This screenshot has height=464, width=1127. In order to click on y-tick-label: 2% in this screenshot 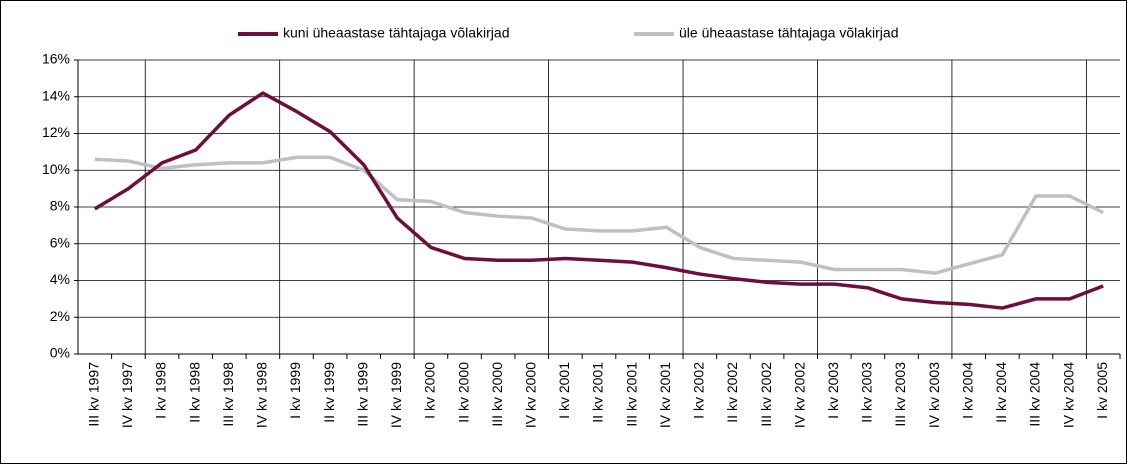, I will do `click(60, 316)`.